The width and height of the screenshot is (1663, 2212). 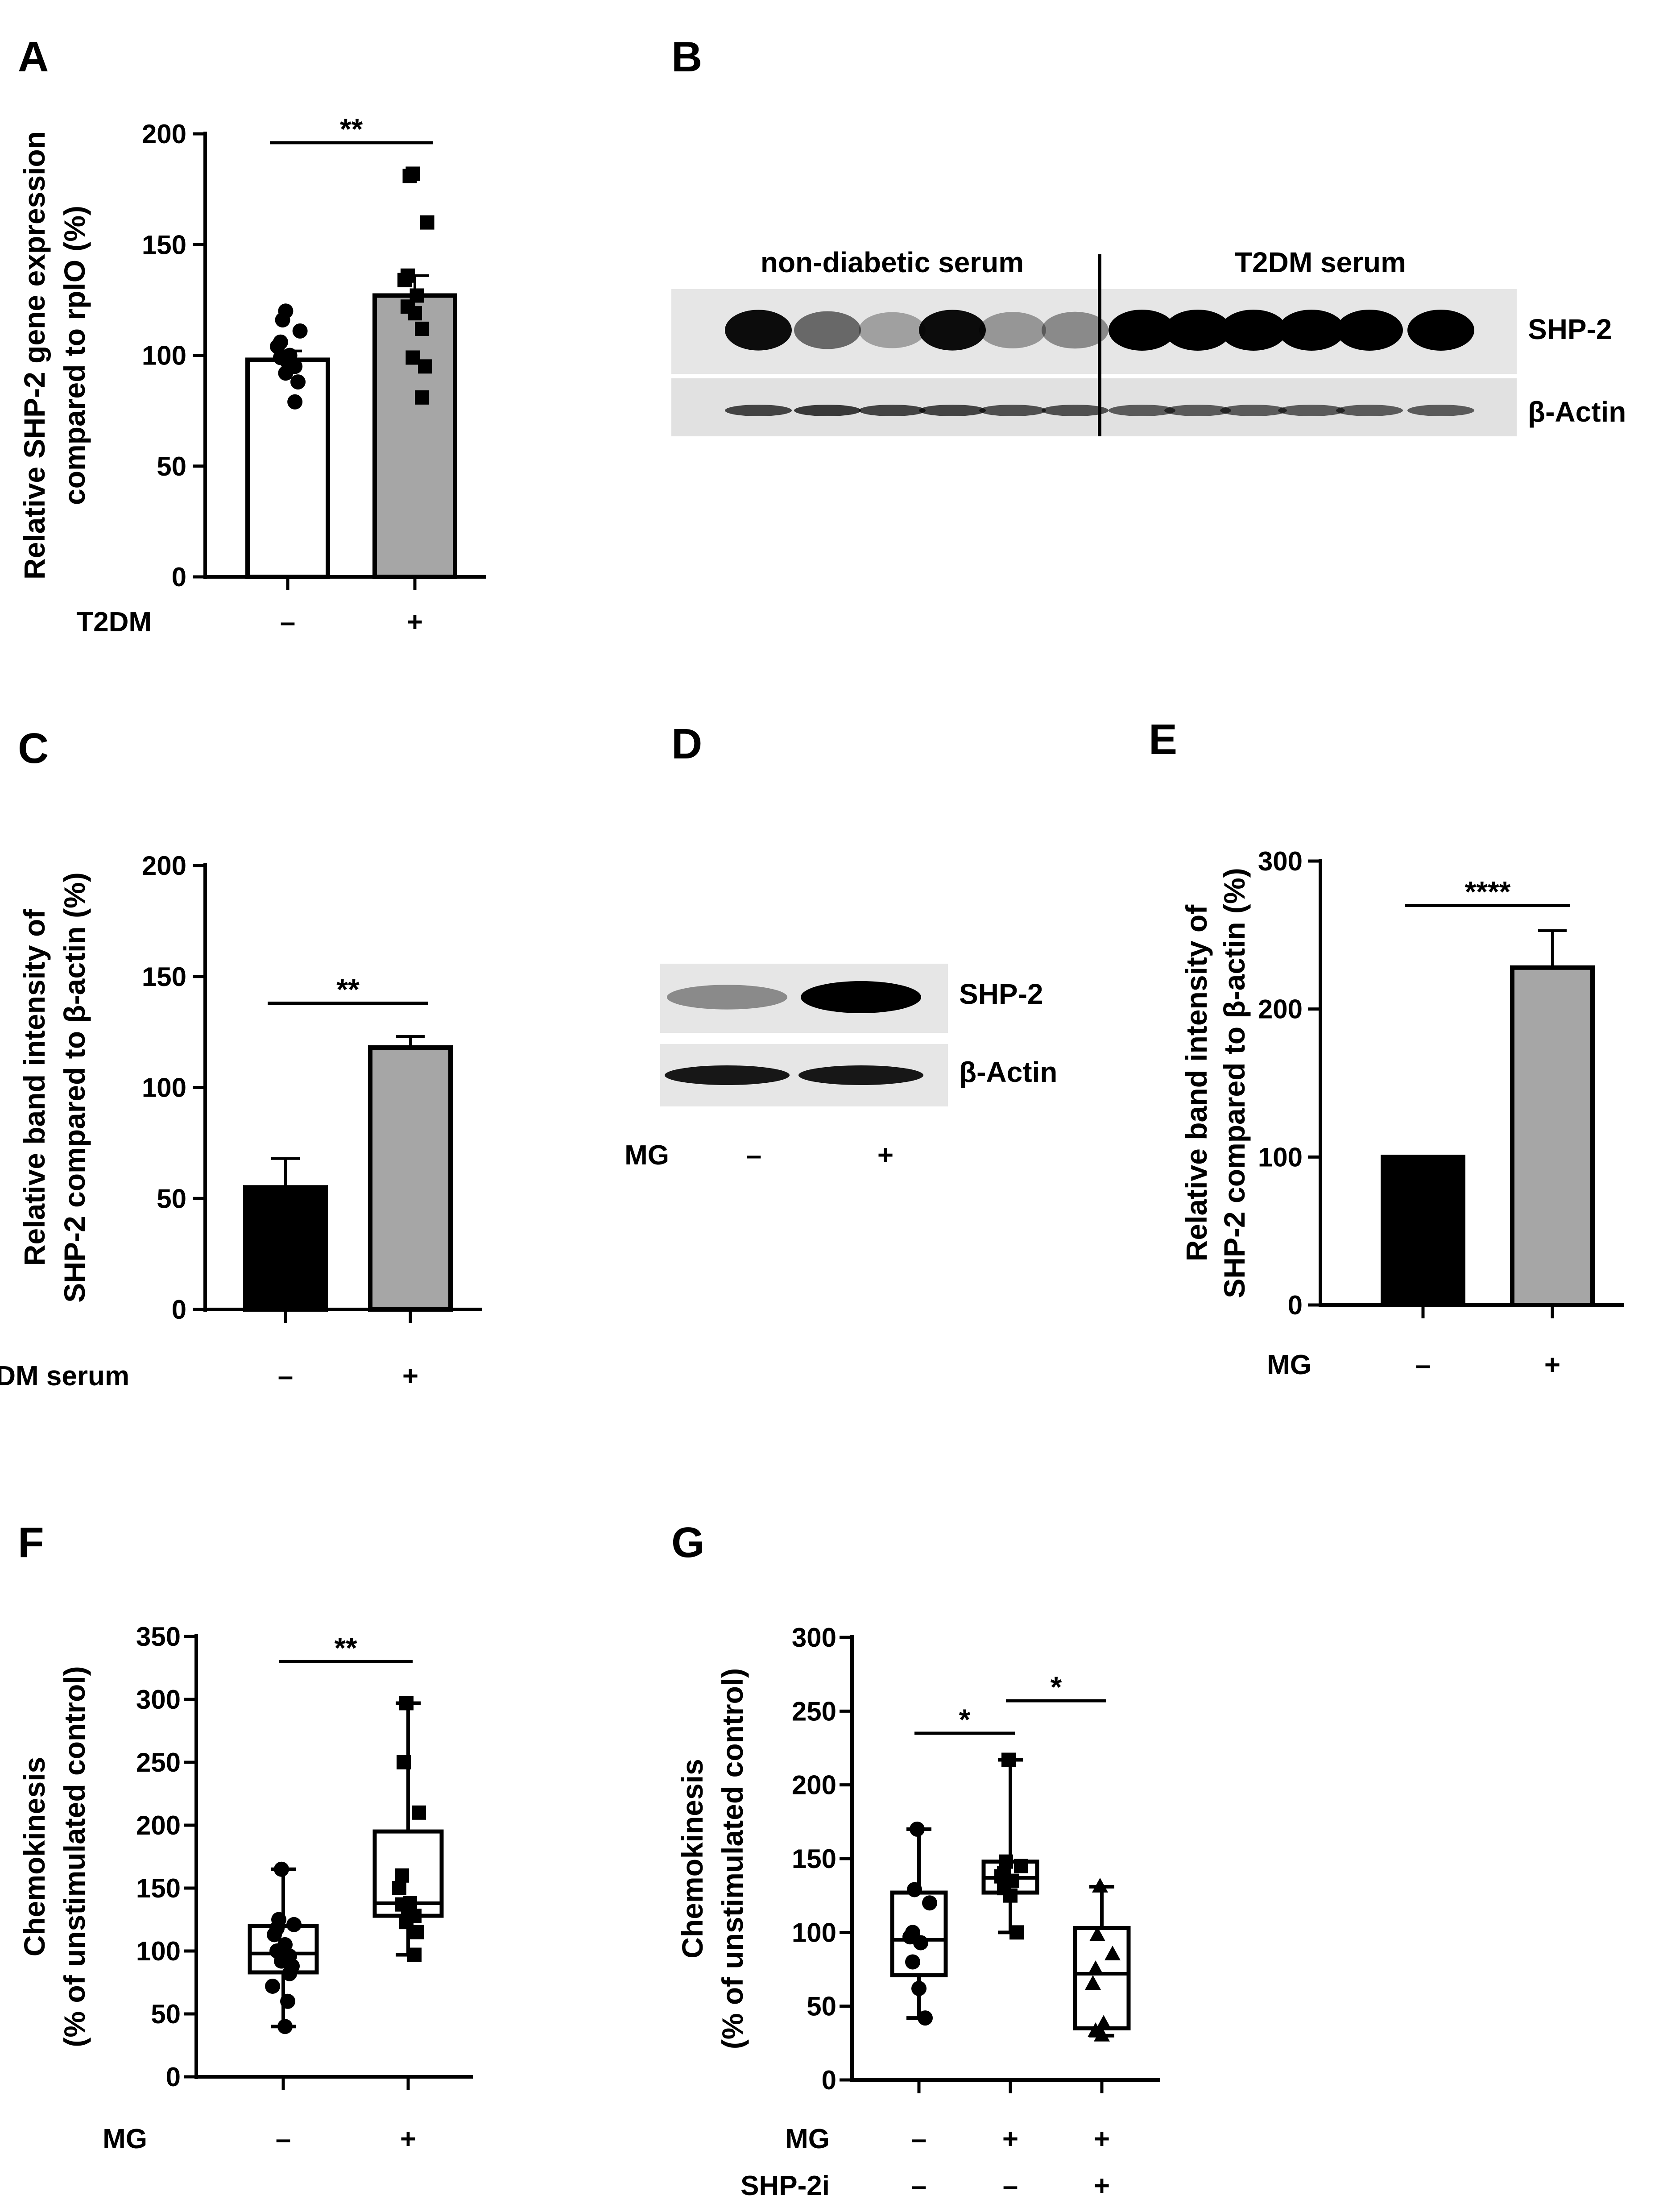 I want to click on panel-label: G, so click(x=688, y=1542).